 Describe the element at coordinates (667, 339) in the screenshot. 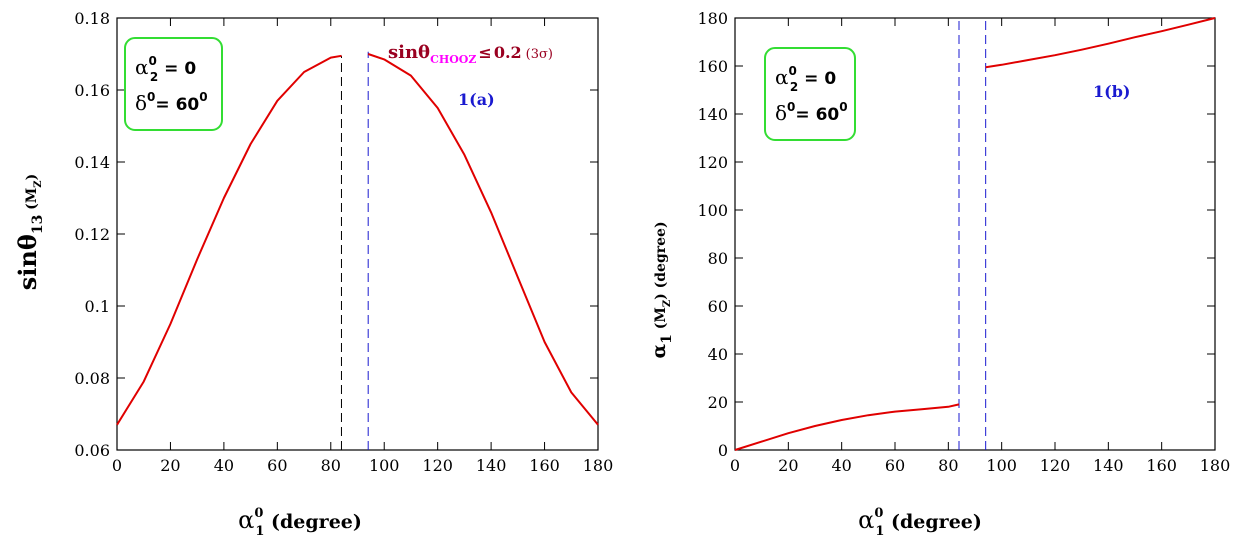

I see `y-sub: 1` at that location.